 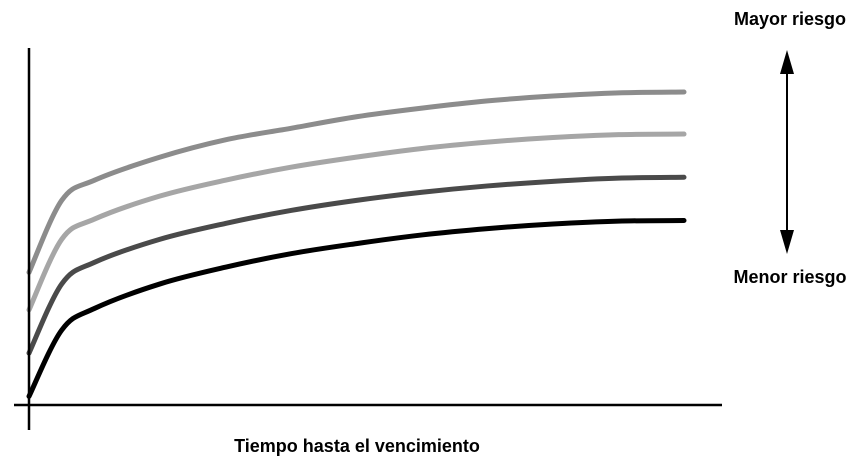 What do you see at coordinates (787, 152) in the screenshot?
I see `risk-arrow` at bounding box center [787, 152].